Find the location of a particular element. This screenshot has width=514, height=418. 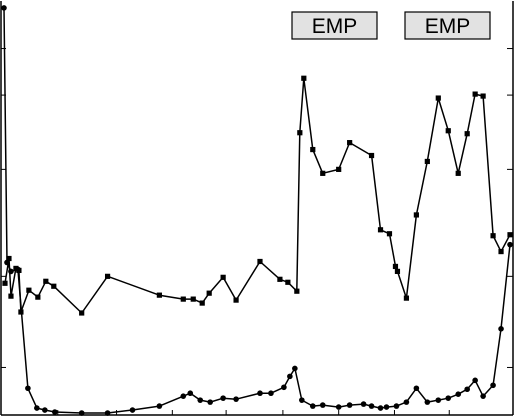

emp-label-1: EMP is located at coordinates (334, 25).